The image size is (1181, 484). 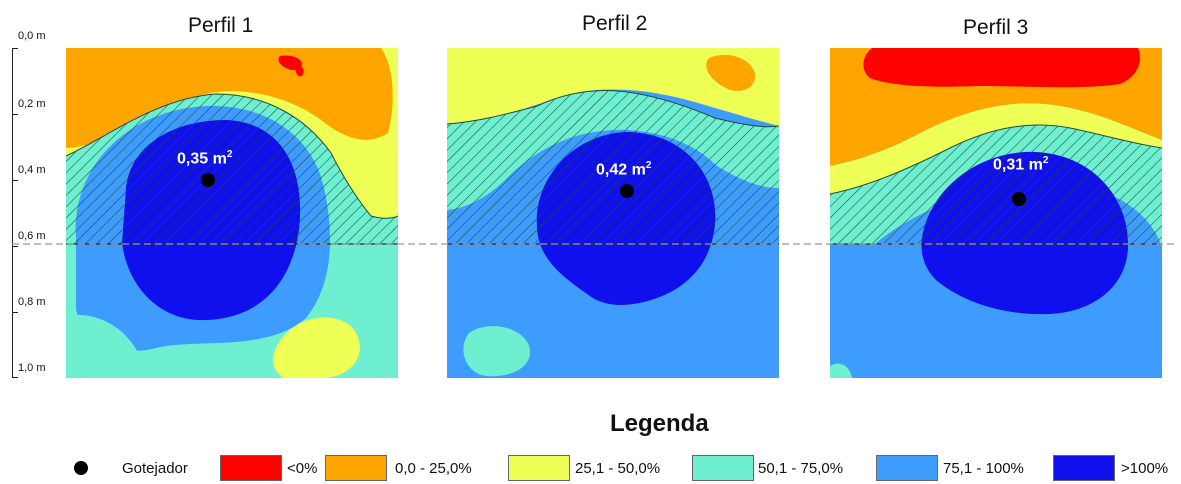 What do you see at coordinates (32, 302) in the screenshot?
I see `depth-label-4: 0,8 m` at bounding box center [32, 302].